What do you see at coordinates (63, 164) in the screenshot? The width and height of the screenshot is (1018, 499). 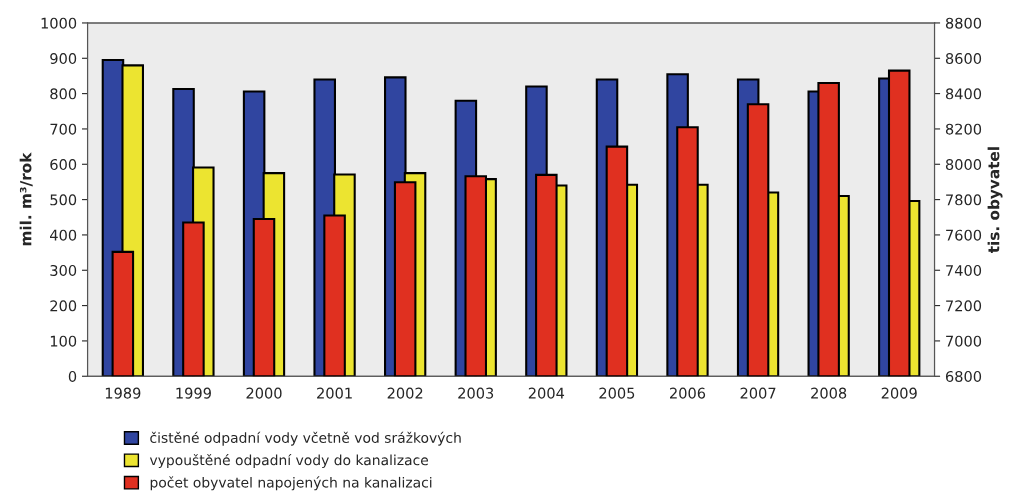 I see `y-tick-label: 600` at bounding box center [63, 164].